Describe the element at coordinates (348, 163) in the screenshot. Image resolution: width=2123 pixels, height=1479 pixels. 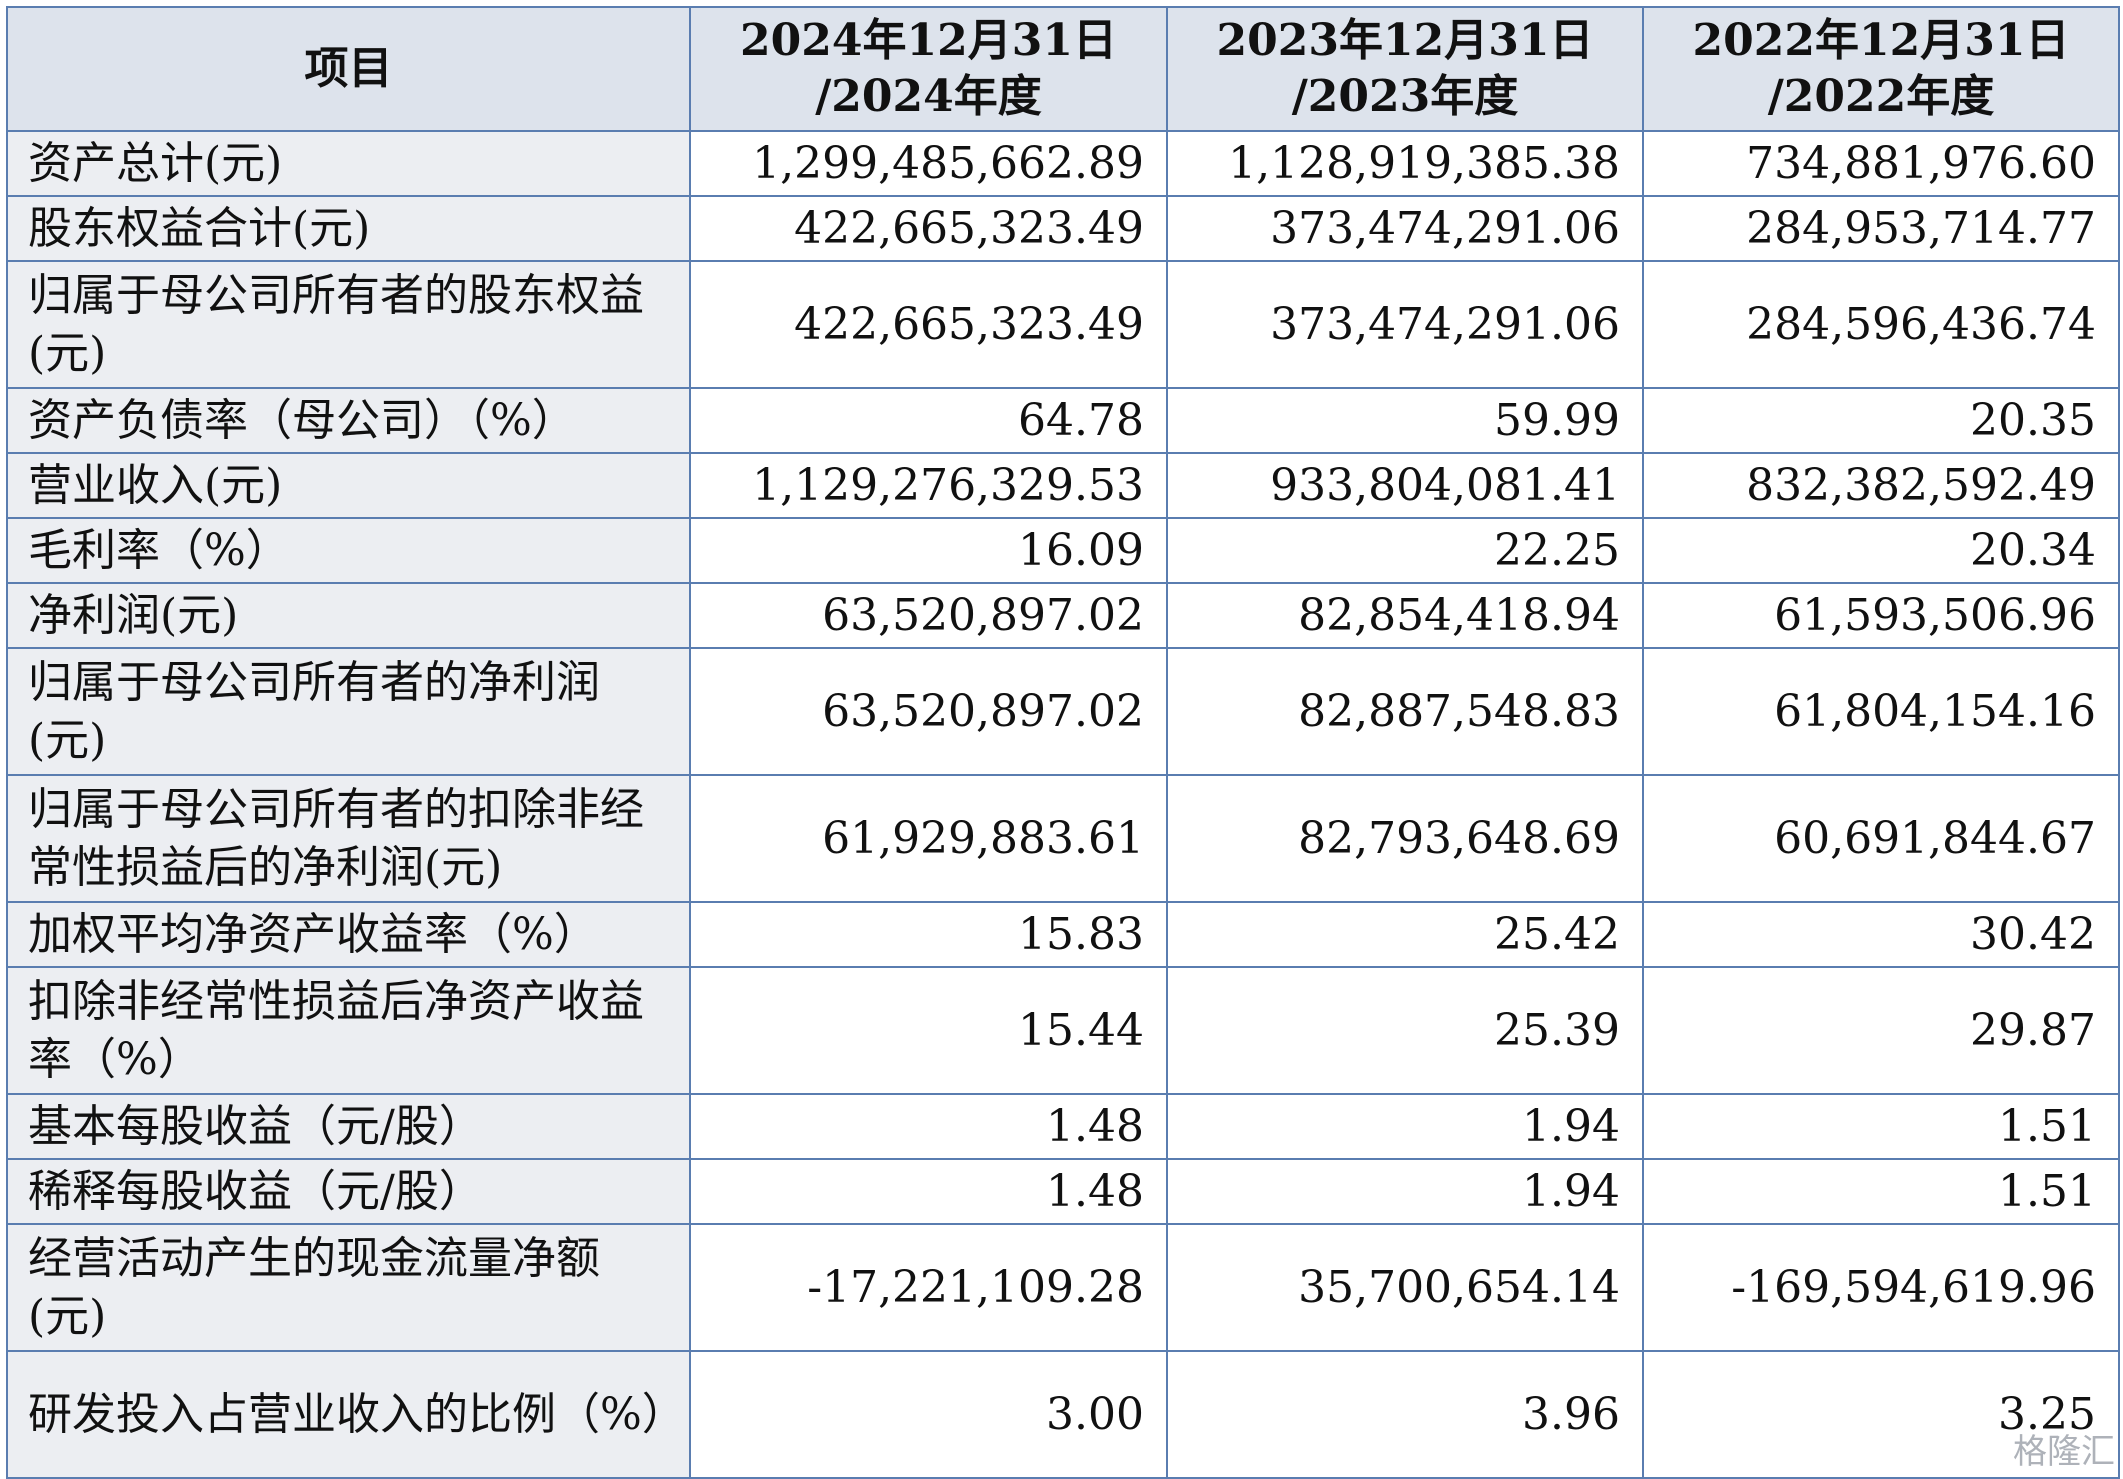
I see `row-label: 资产总计(元)` at that location.